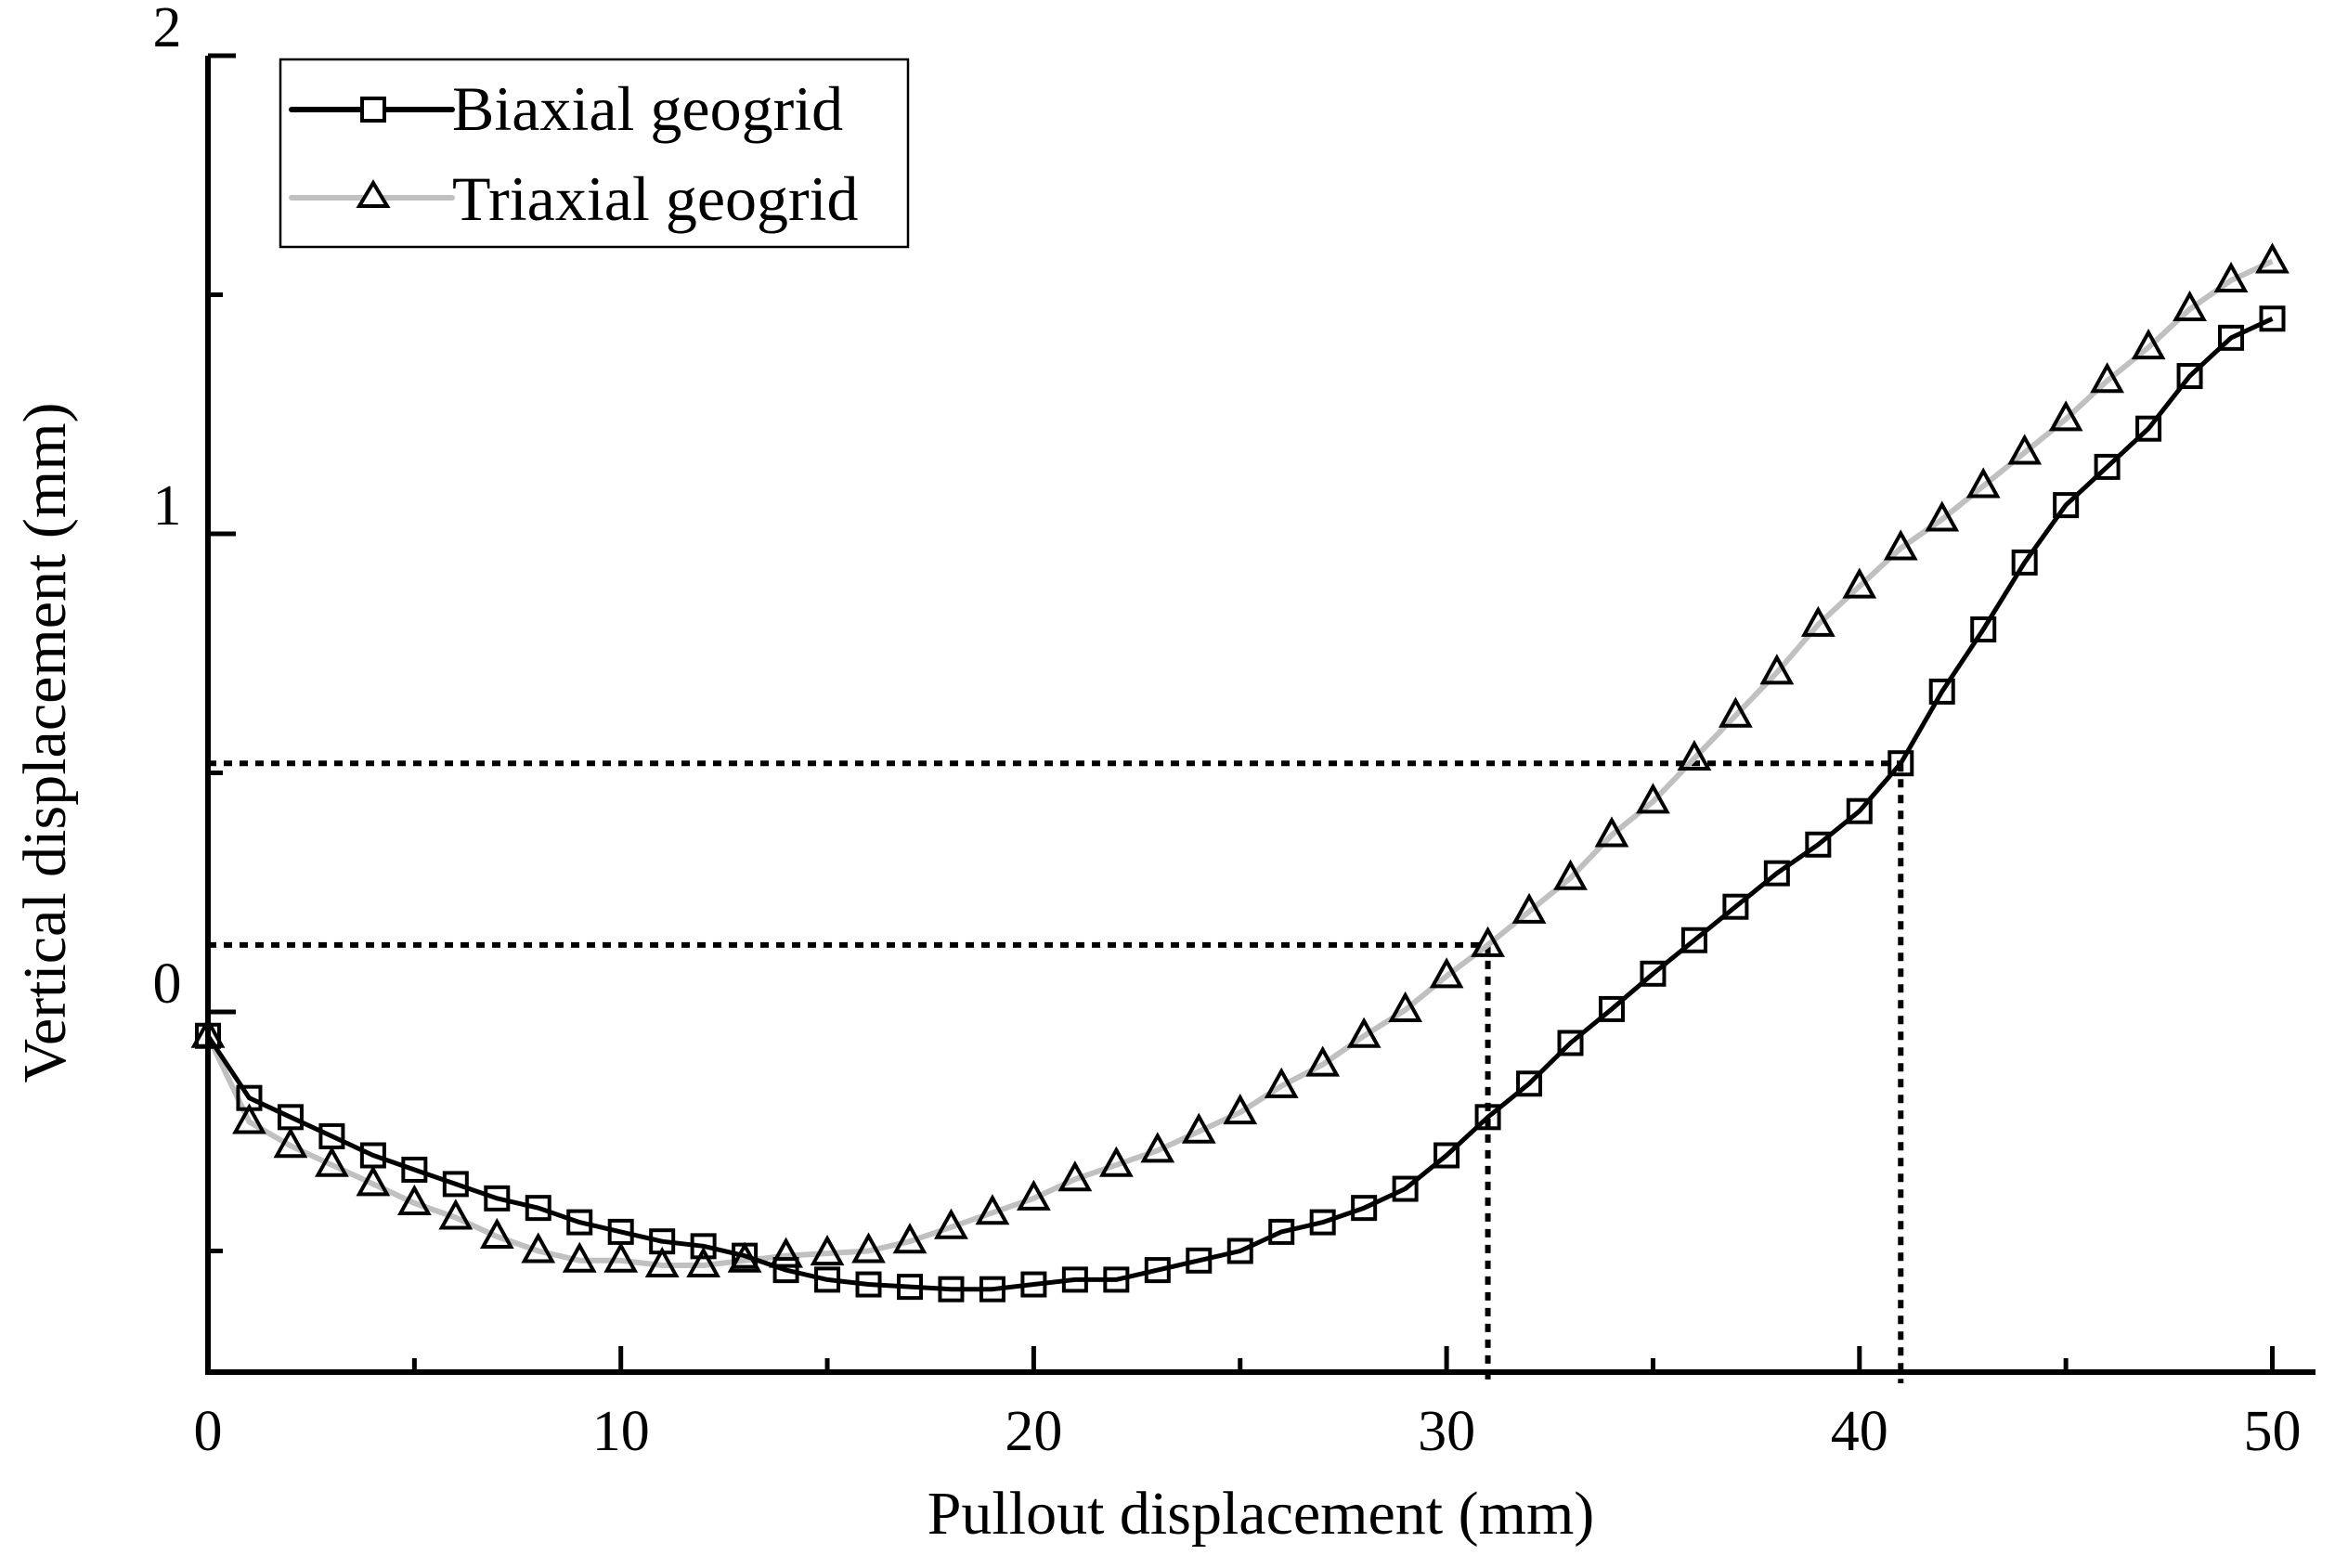  I want to click on legend-item-triaxial: Triaxial geogrid, so click(574, 198).